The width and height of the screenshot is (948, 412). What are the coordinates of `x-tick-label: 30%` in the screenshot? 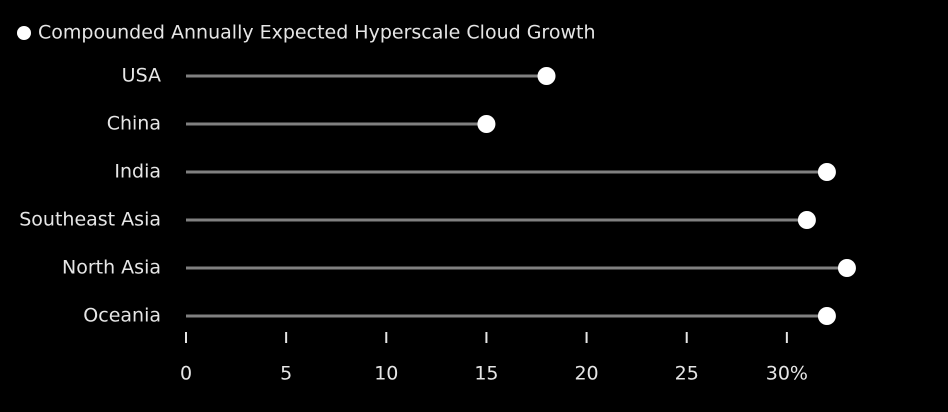 It's located at (787, 374).